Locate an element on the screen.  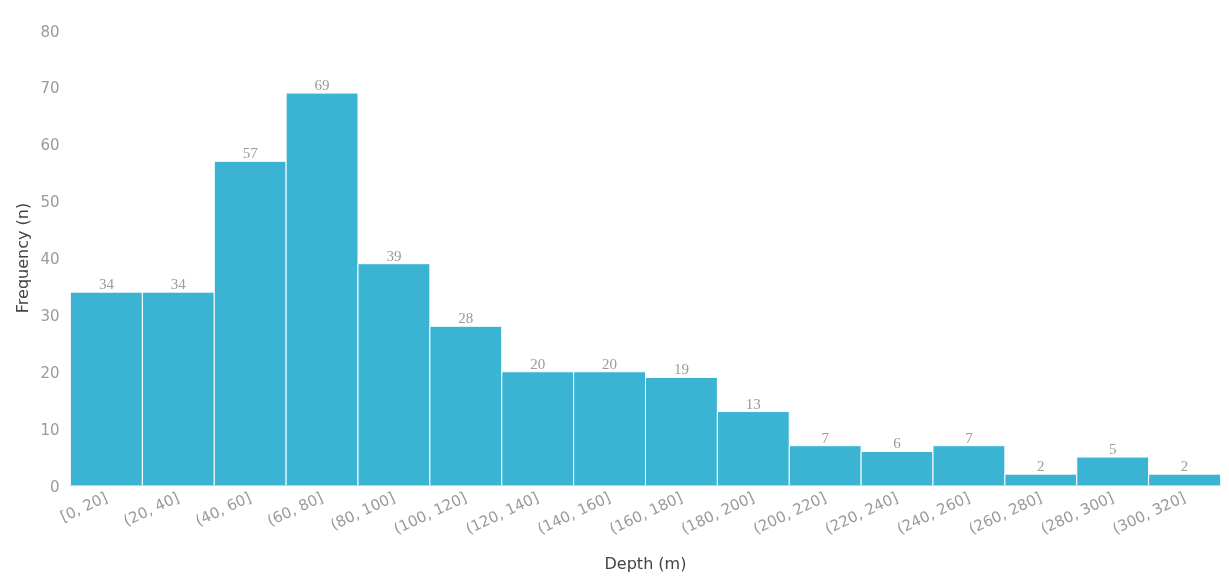
x-tick-label: (60, 80] is located at coordinates (295, 509).